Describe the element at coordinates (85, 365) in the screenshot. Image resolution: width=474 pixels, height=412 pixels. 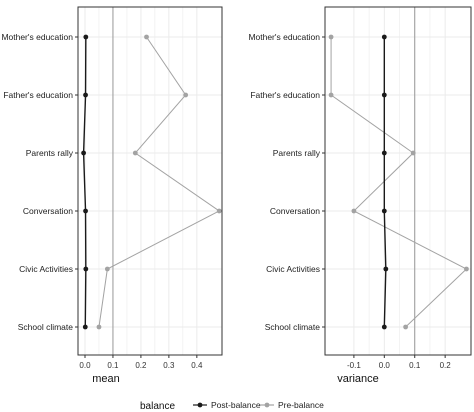
I see `panel-0-x-tick-label: 0.0` at that location.